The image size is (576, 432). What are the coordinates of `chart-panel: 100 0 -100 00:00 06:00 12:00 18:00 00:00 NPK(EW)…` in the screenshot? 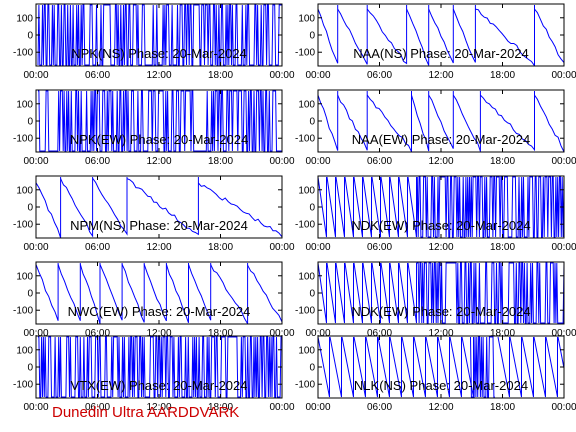 It's located at (154, 128).